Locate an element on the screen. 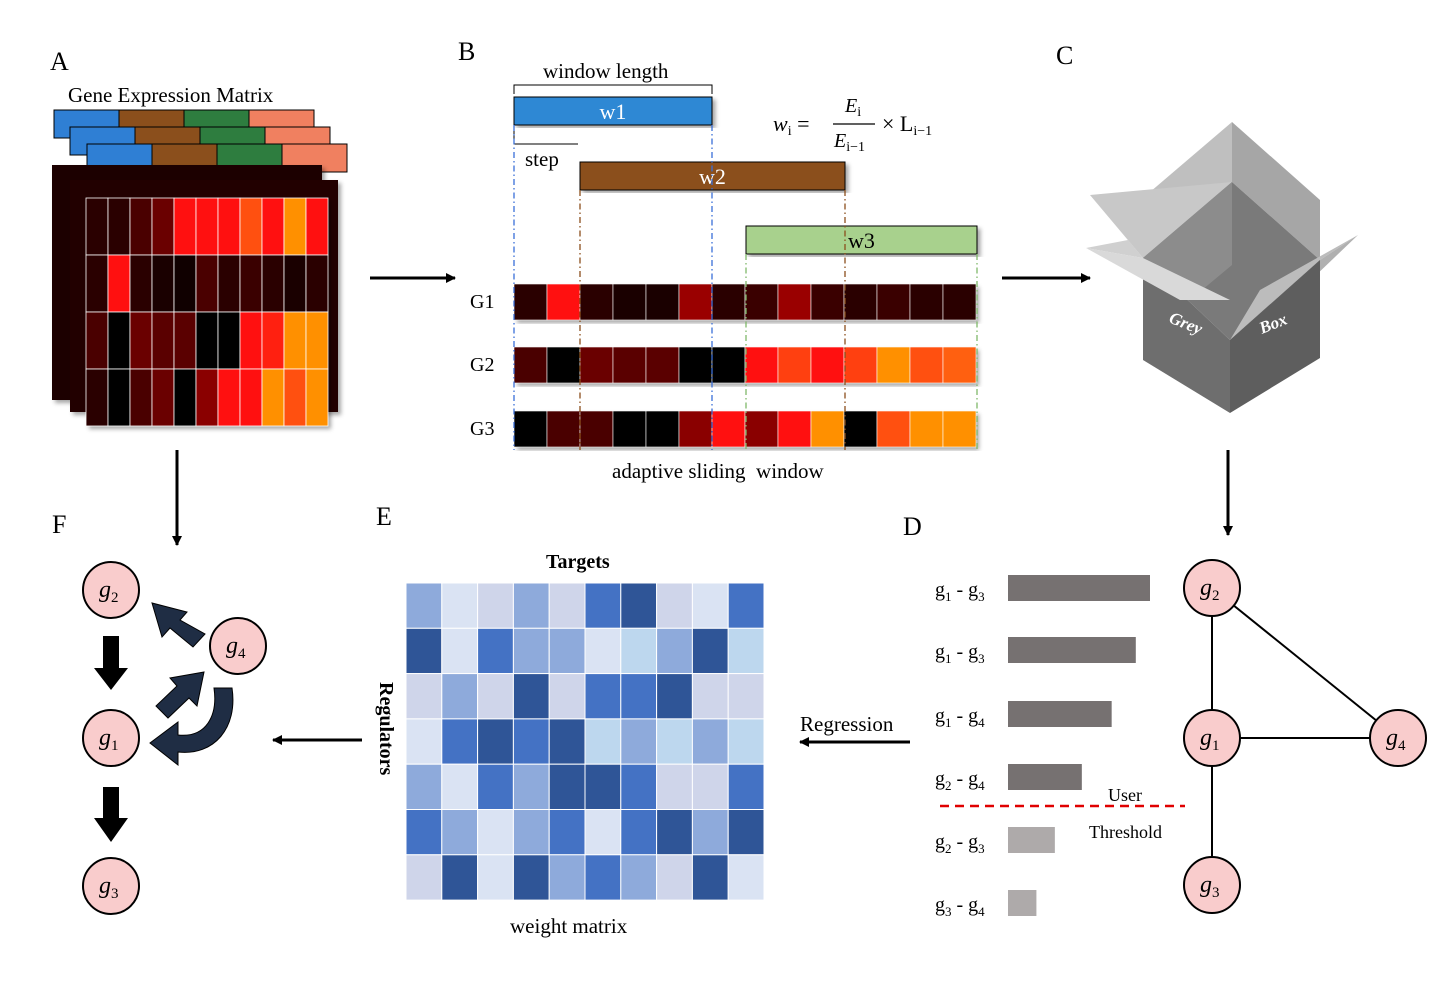 This screenshot has height=983, width=1436. network-nodes-d: g2 g1 g4 g3 is located at coordinates (1305, 736).